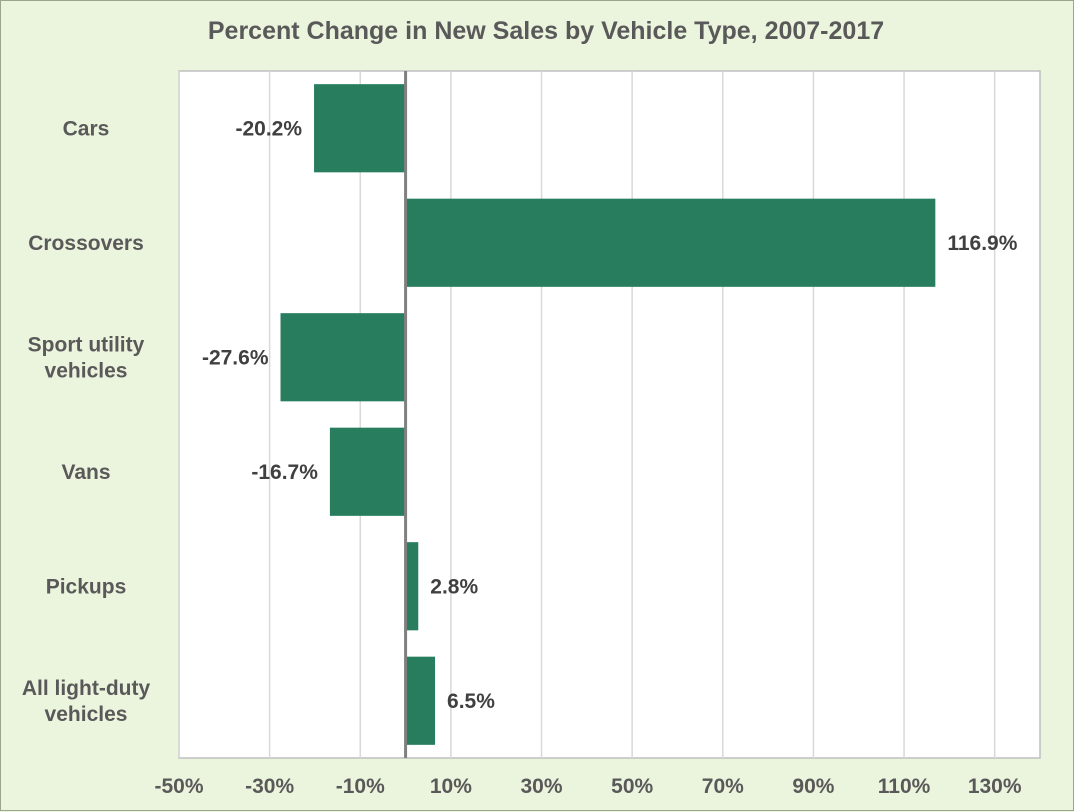  What do you see at coordinates (632, 786) in the screenshot?
I see `x-tick-label: 50%` at bounding box center [632, 786].